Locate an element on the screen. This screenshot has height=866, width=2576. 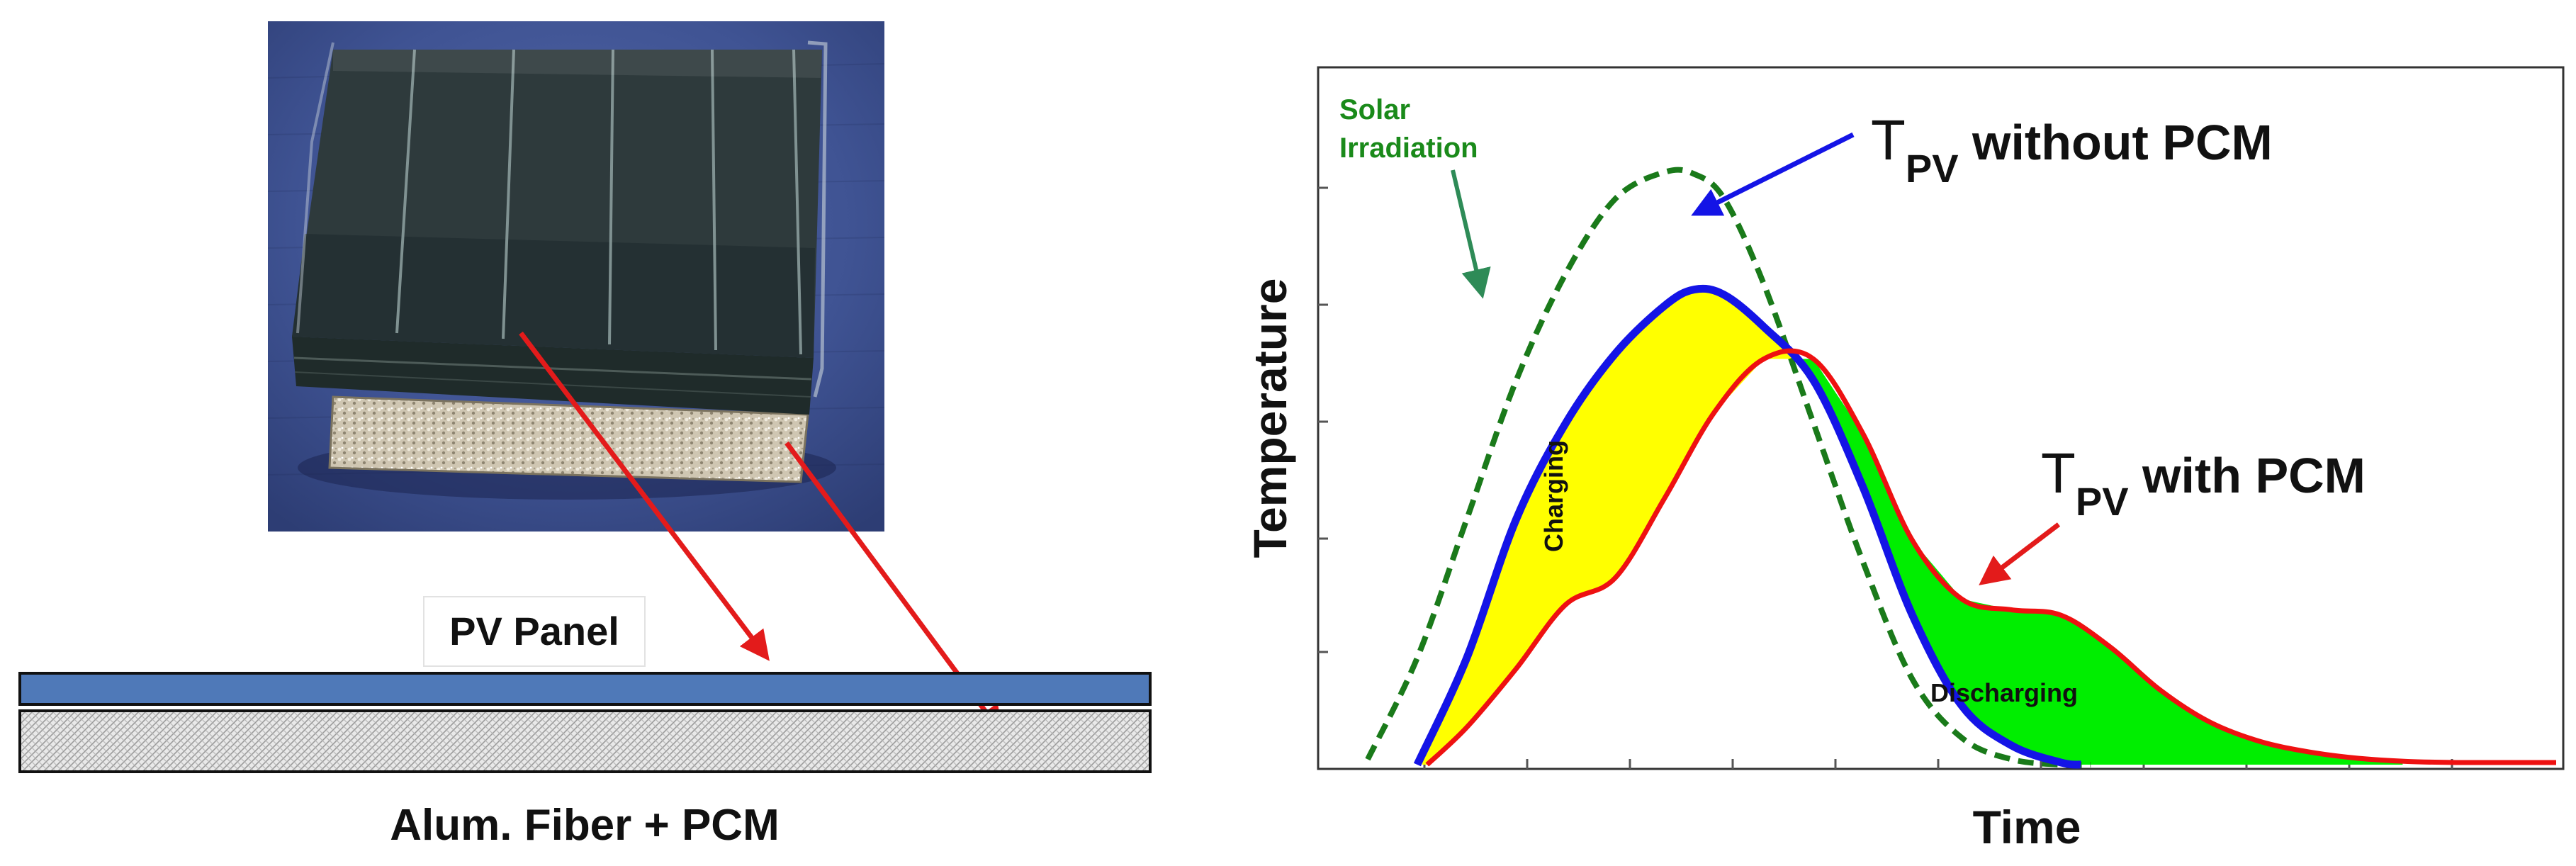
tpv-with-sub: PV is located at coordinates (2102, 502).